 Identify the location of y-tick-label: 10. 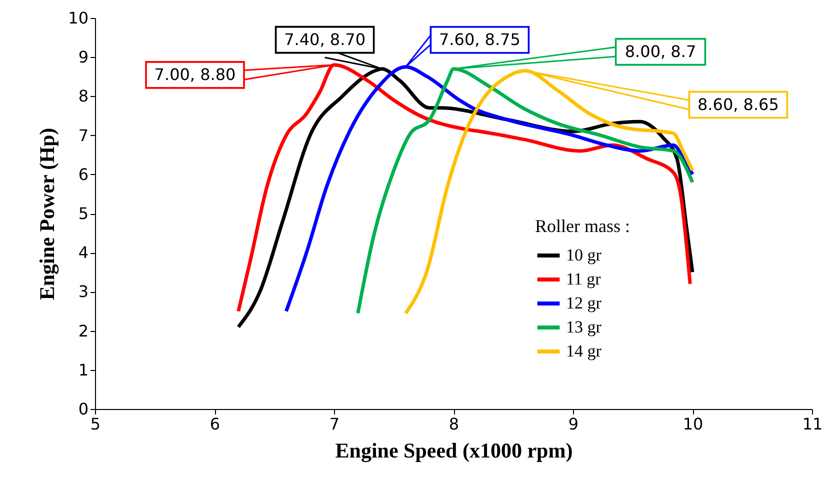
(78, 18).